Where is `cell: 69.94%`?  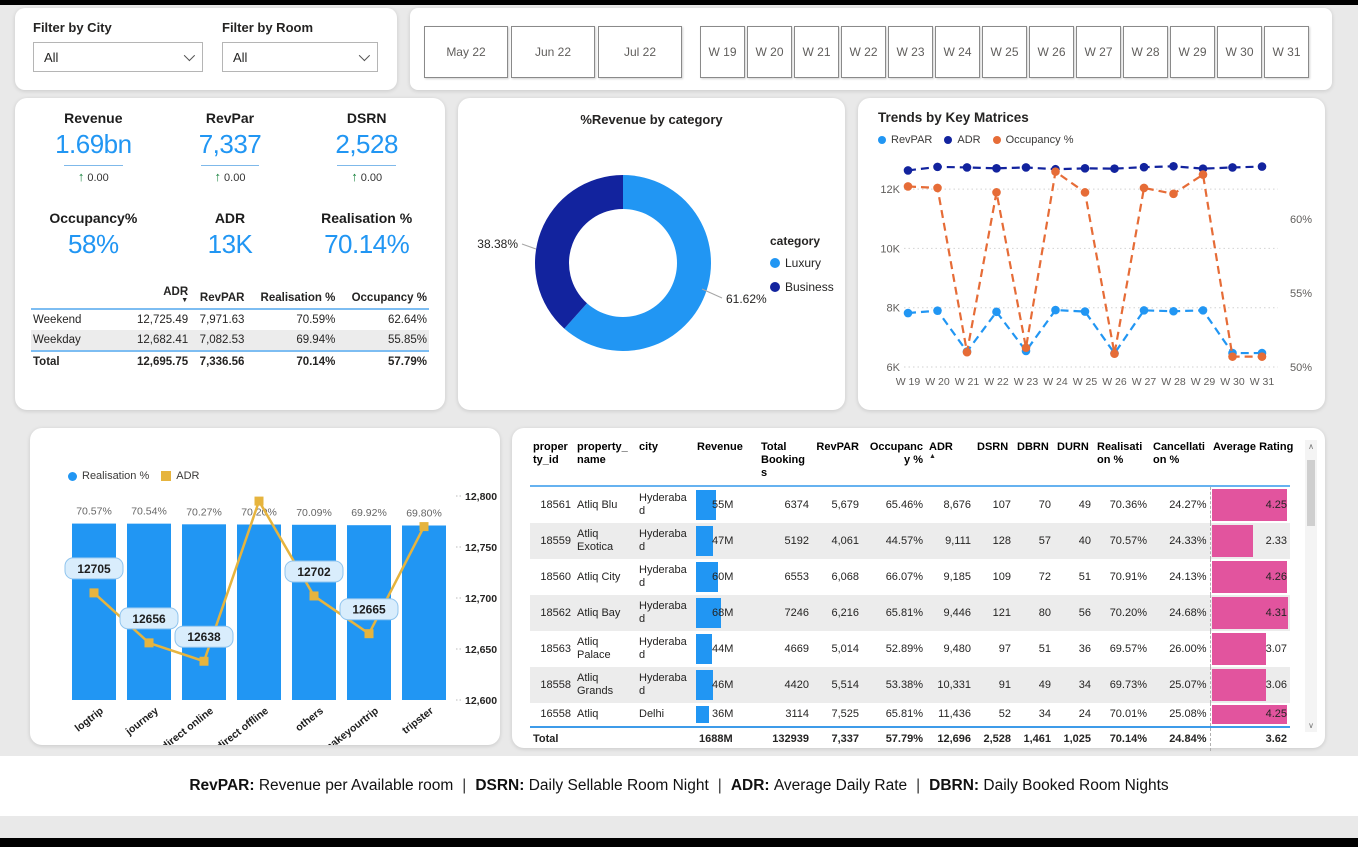 cell: 69.94% is located at coordinates (316, 340).